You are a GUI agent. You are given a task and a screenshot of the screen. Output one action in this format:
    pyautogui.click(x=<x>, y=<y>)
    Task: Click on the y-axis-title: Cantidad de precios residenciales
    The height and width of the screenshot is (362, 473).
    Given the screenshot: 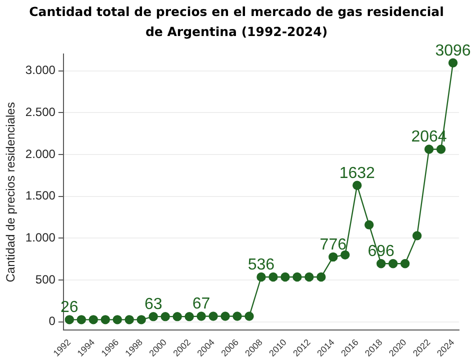 What is the action you would take?
    pyautogui.click(x=11, y=192)
    